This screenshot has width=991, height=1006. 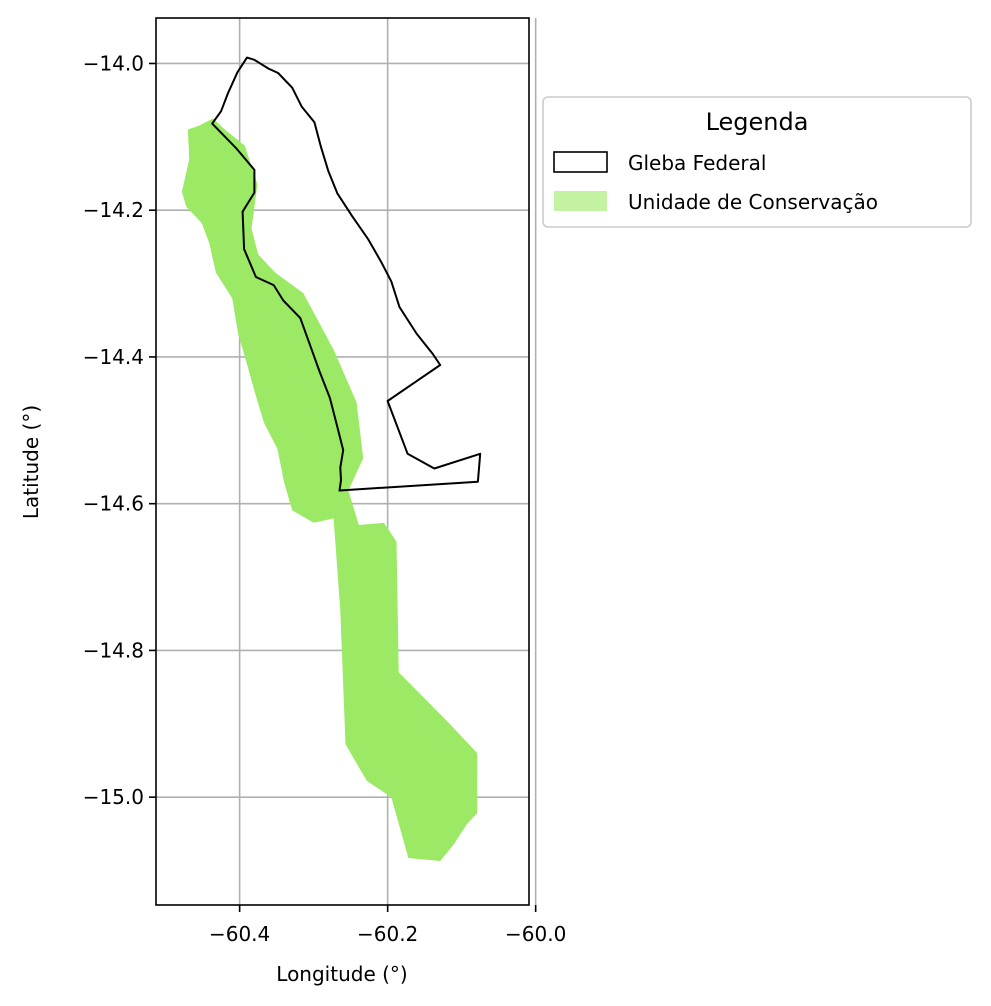 I want to click on x-axis-ticks: −60.4 −60.2 −60.0, so click(x=387, y=925).